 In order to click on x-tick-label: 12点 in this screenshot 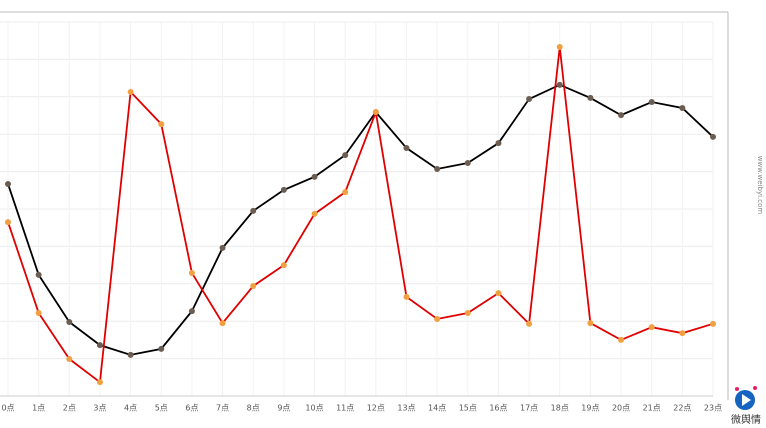, I will do `click(376, 408)`.